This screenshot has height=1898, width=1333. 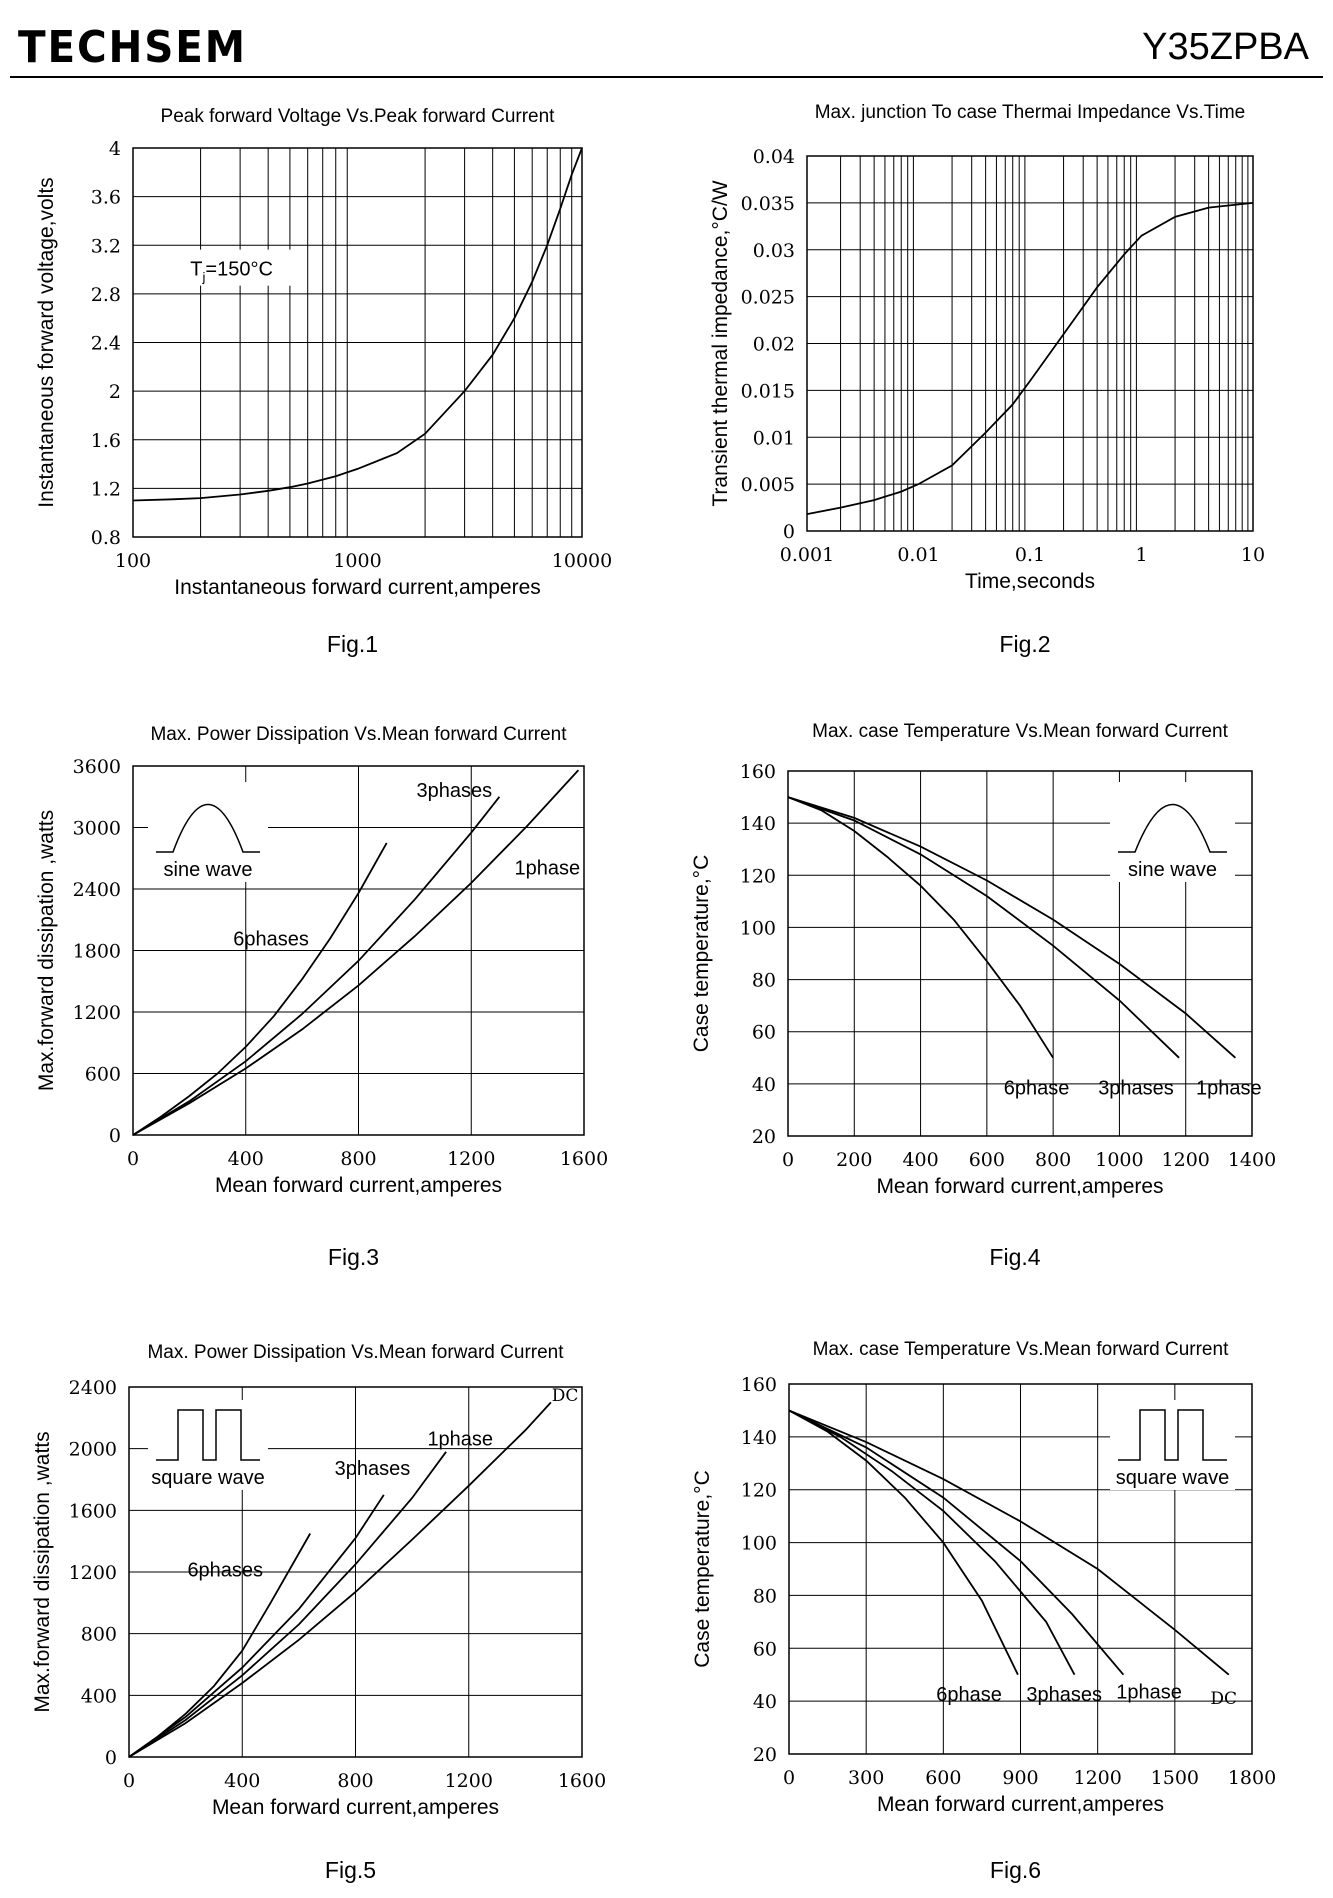 I want to click on x-tick-label: 1400, so click(x=1252, y=1160).